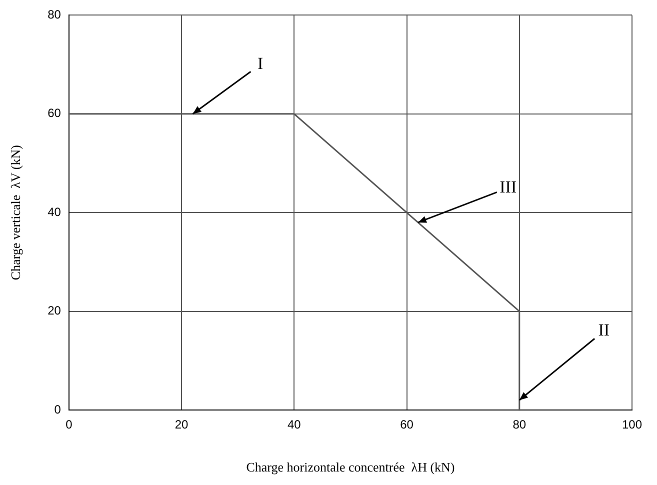 The height and width of the screenshot is (485, 657). I want to click on y-tick-label: 60, so click(55, 113).